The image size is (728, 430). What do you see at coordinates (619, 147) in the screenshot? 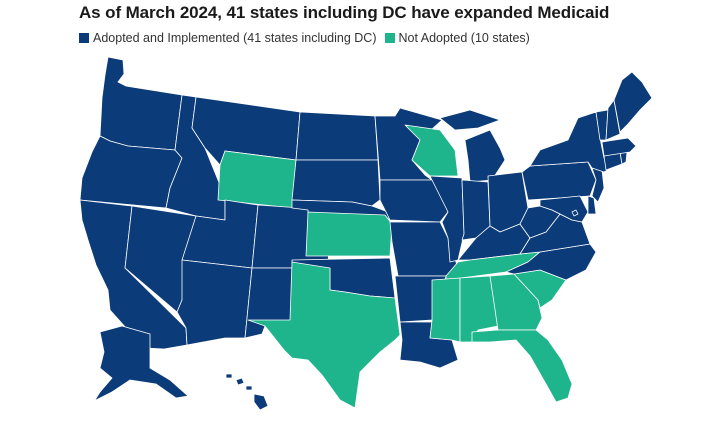
I see `state-ma` at bounding box center [619, 147].